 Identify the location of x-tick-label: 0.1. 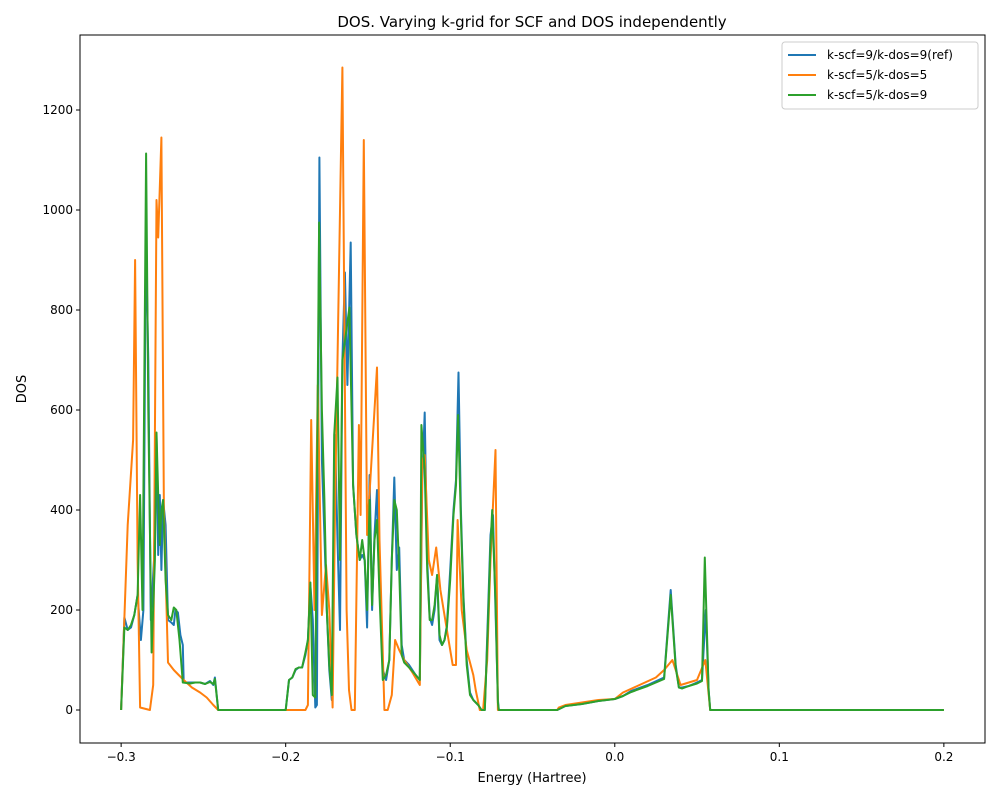
(779, 757).